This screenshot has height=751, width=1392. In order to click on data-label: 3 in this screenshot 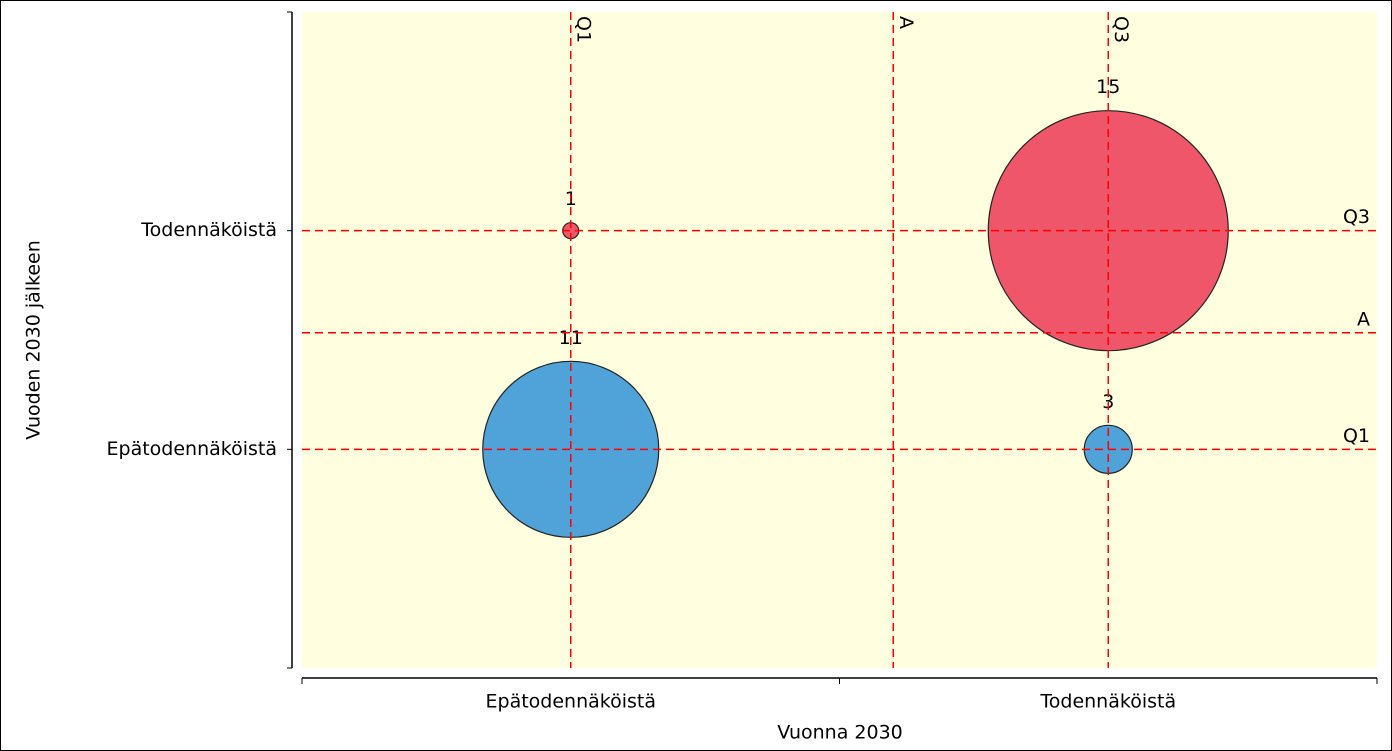, I will do `click(1108, 402)`.